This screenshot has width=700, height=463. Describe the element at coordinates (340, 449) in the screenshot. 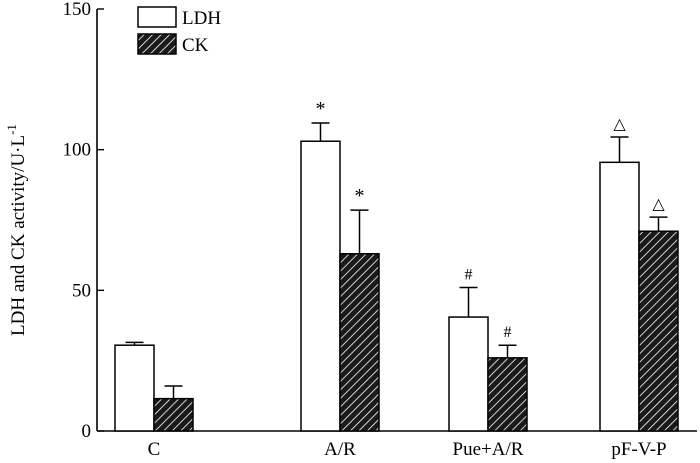

I see `x-tick-label: A/R` at that location.